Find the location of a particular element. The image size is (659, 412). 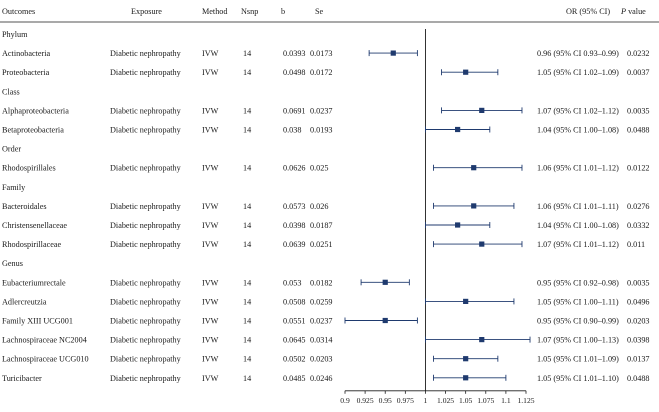

cell-outcome: Adlercreutzia is located at coordinates (24, 301).